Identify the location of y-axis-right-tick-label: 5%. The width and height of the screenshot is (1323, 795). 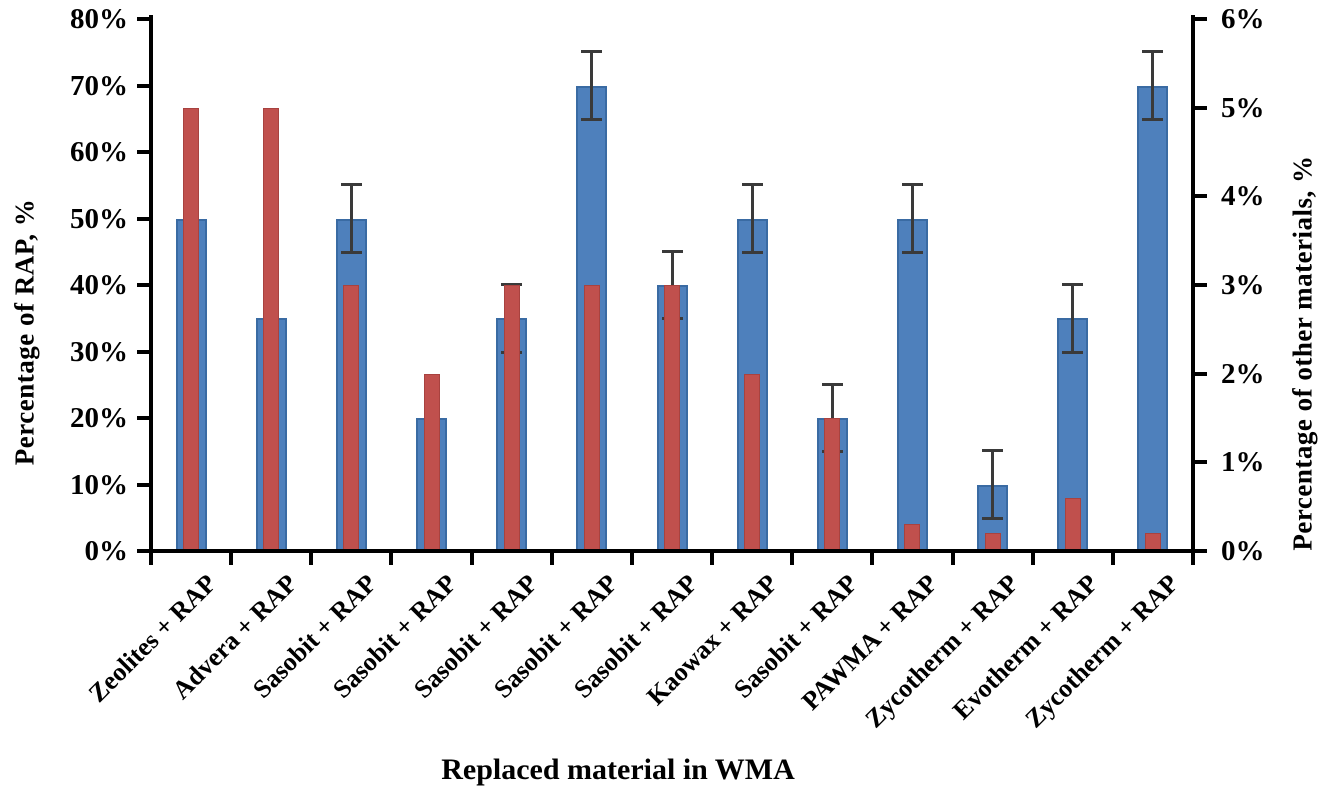
(1243, 107).